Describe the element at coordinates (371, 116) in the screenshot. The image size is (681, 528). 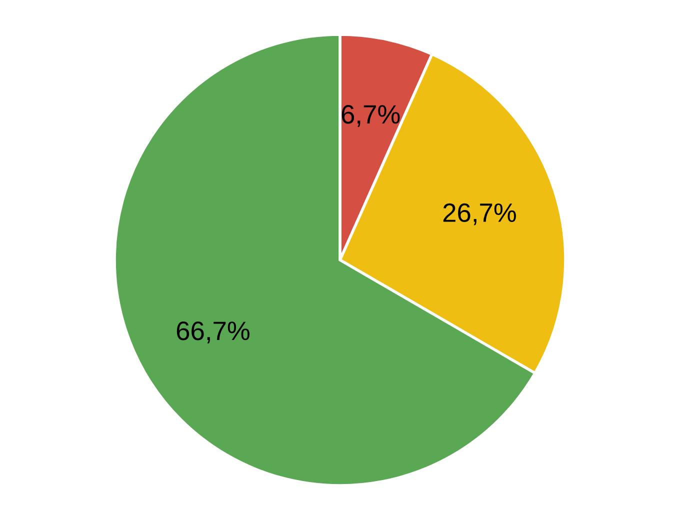
I see `data-label: 6,7%` at that location.